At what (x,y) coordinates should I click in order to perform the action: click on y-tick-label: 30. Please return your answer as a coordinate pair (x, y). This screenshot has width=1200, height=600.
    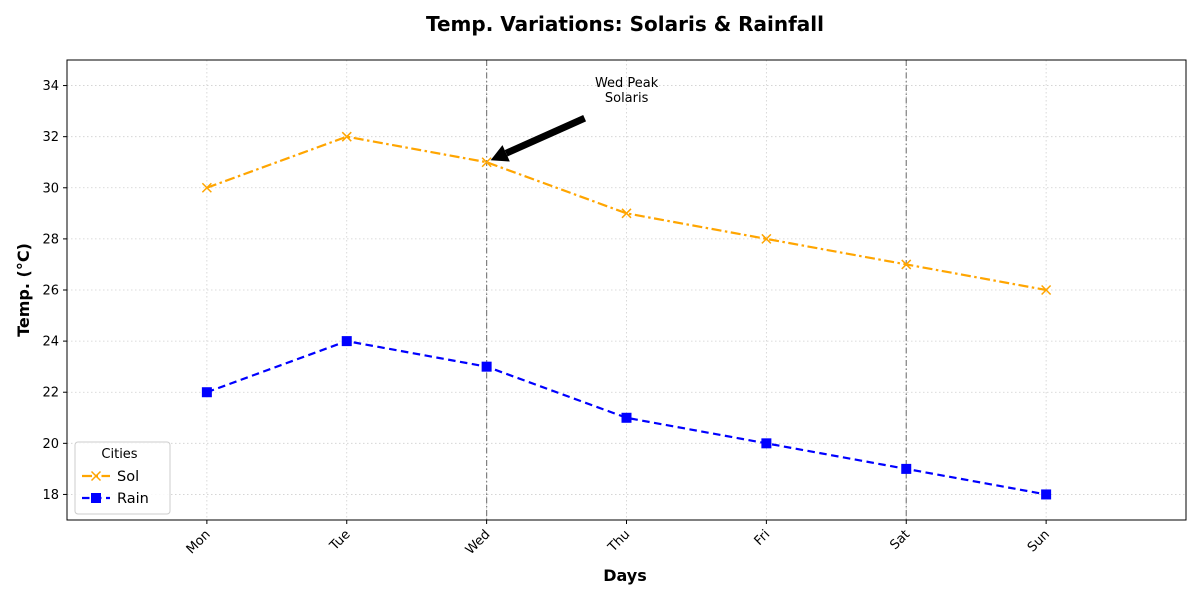
    Looking at the image, I should click on (50, 188).